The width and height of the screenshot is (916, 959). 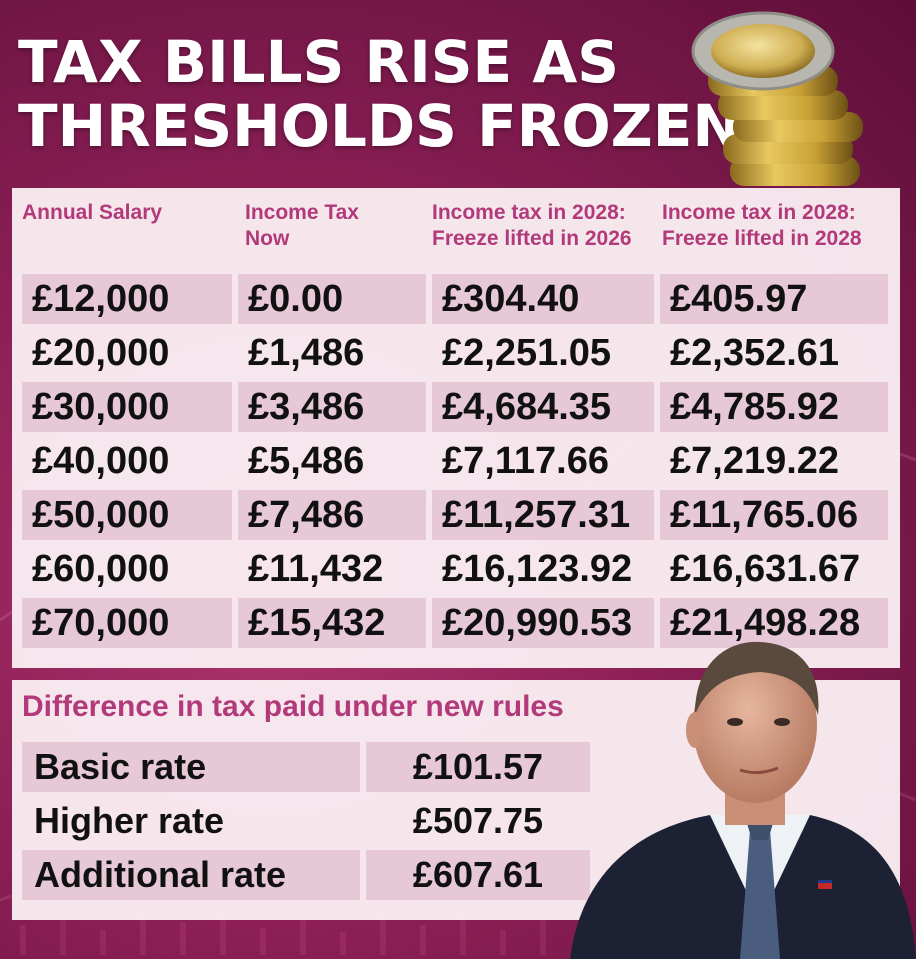 What do you see at coordinates (127, 299) in the screenshot?
I see `salary-cell: £12,000` at bounding box center [127, 299].